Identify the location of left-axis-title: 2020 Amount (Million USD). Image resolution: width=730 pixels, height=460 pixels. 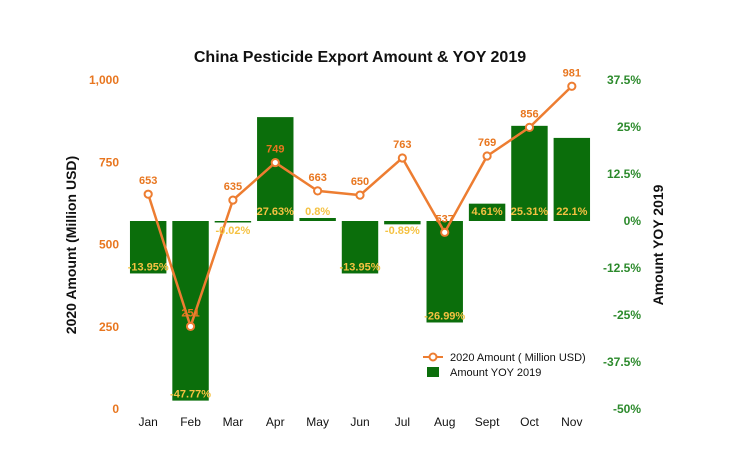
(71, 245).